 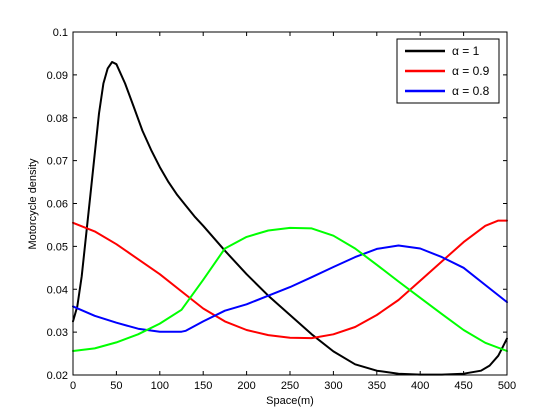 What do you see at coordinates (57, 205) in the screenshot?
I see `y-tick-label: 0.06` at bounding box center [57, 205].